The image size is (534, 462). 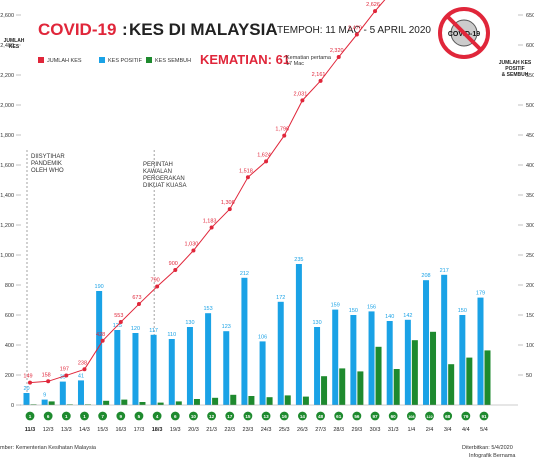 I want to click on right-tick-label: 150, so click(x=530, y=316).